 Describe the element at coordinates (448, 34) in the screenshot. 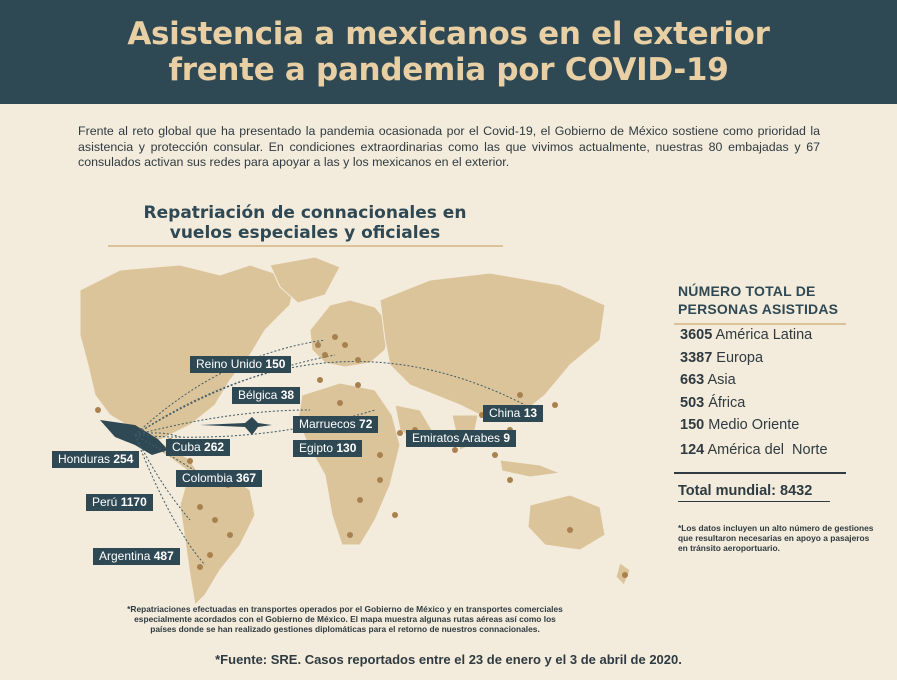

I see `title-line-1: Asistencia a mexicanos en el exterior` at that location.